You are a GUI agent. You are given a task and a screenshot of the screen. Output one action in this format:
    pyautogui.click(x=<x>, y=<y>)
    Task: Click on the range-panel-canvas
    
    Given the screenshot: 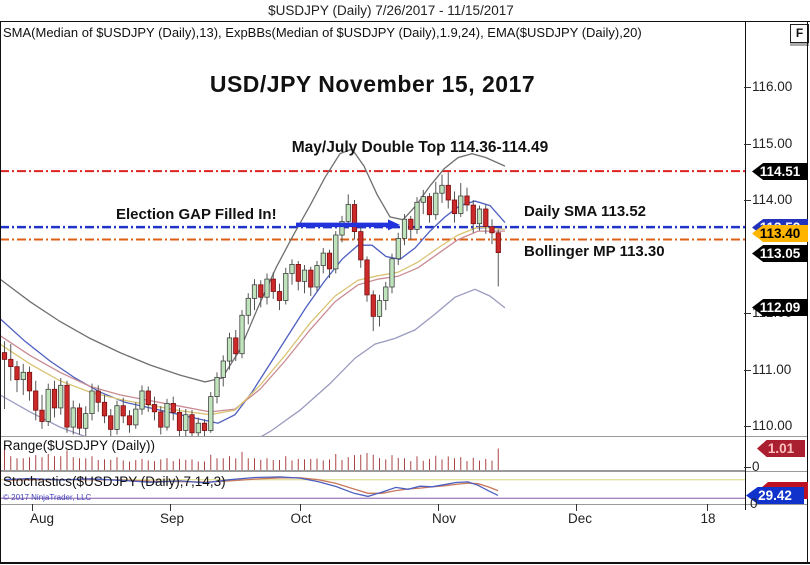 What is the action you would take?
    pyautogui.click(x=372, y=454)
    